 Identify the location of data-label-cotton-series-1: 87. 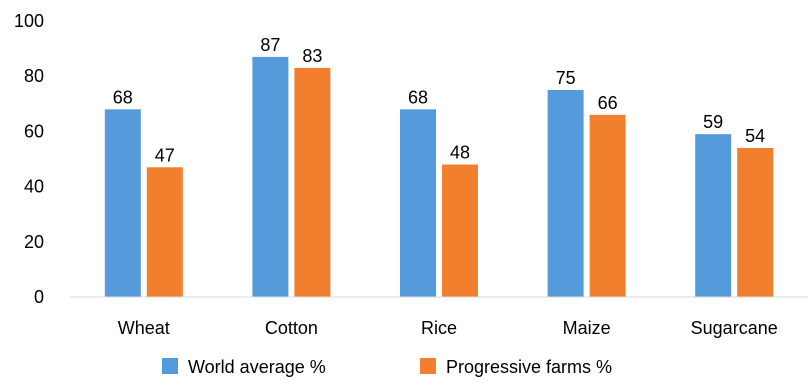
(270, 45).